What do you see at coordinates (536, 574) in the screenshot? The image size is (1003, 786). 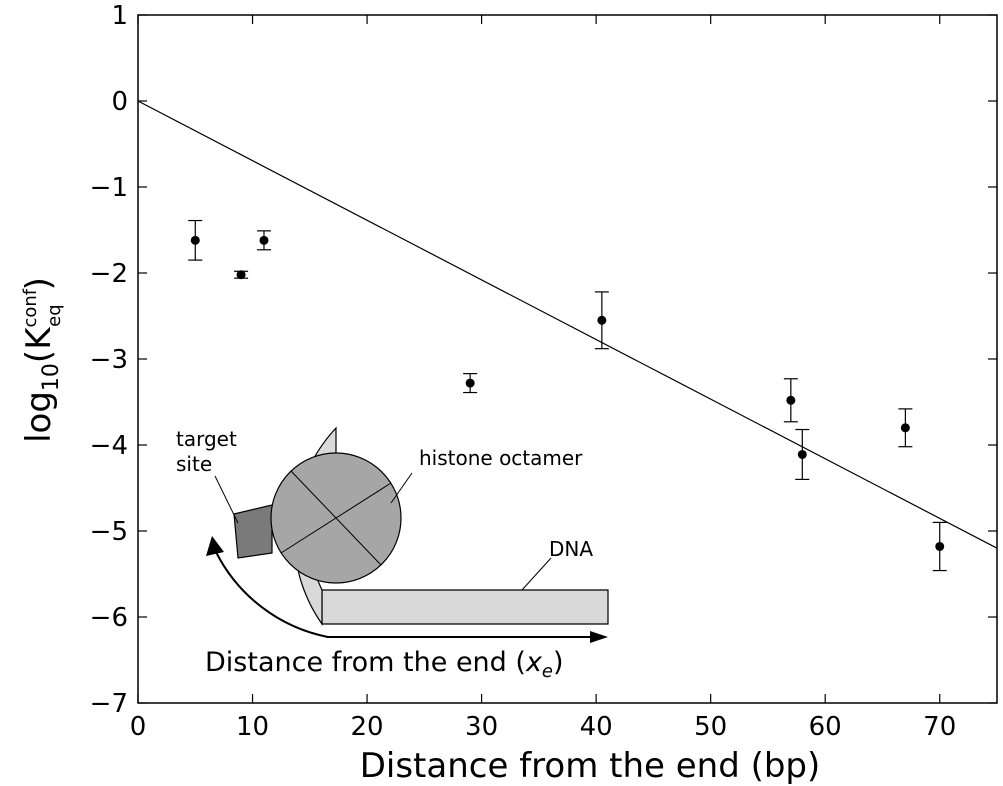 I see `dna-leader-line` at bounding box center [536, 574].